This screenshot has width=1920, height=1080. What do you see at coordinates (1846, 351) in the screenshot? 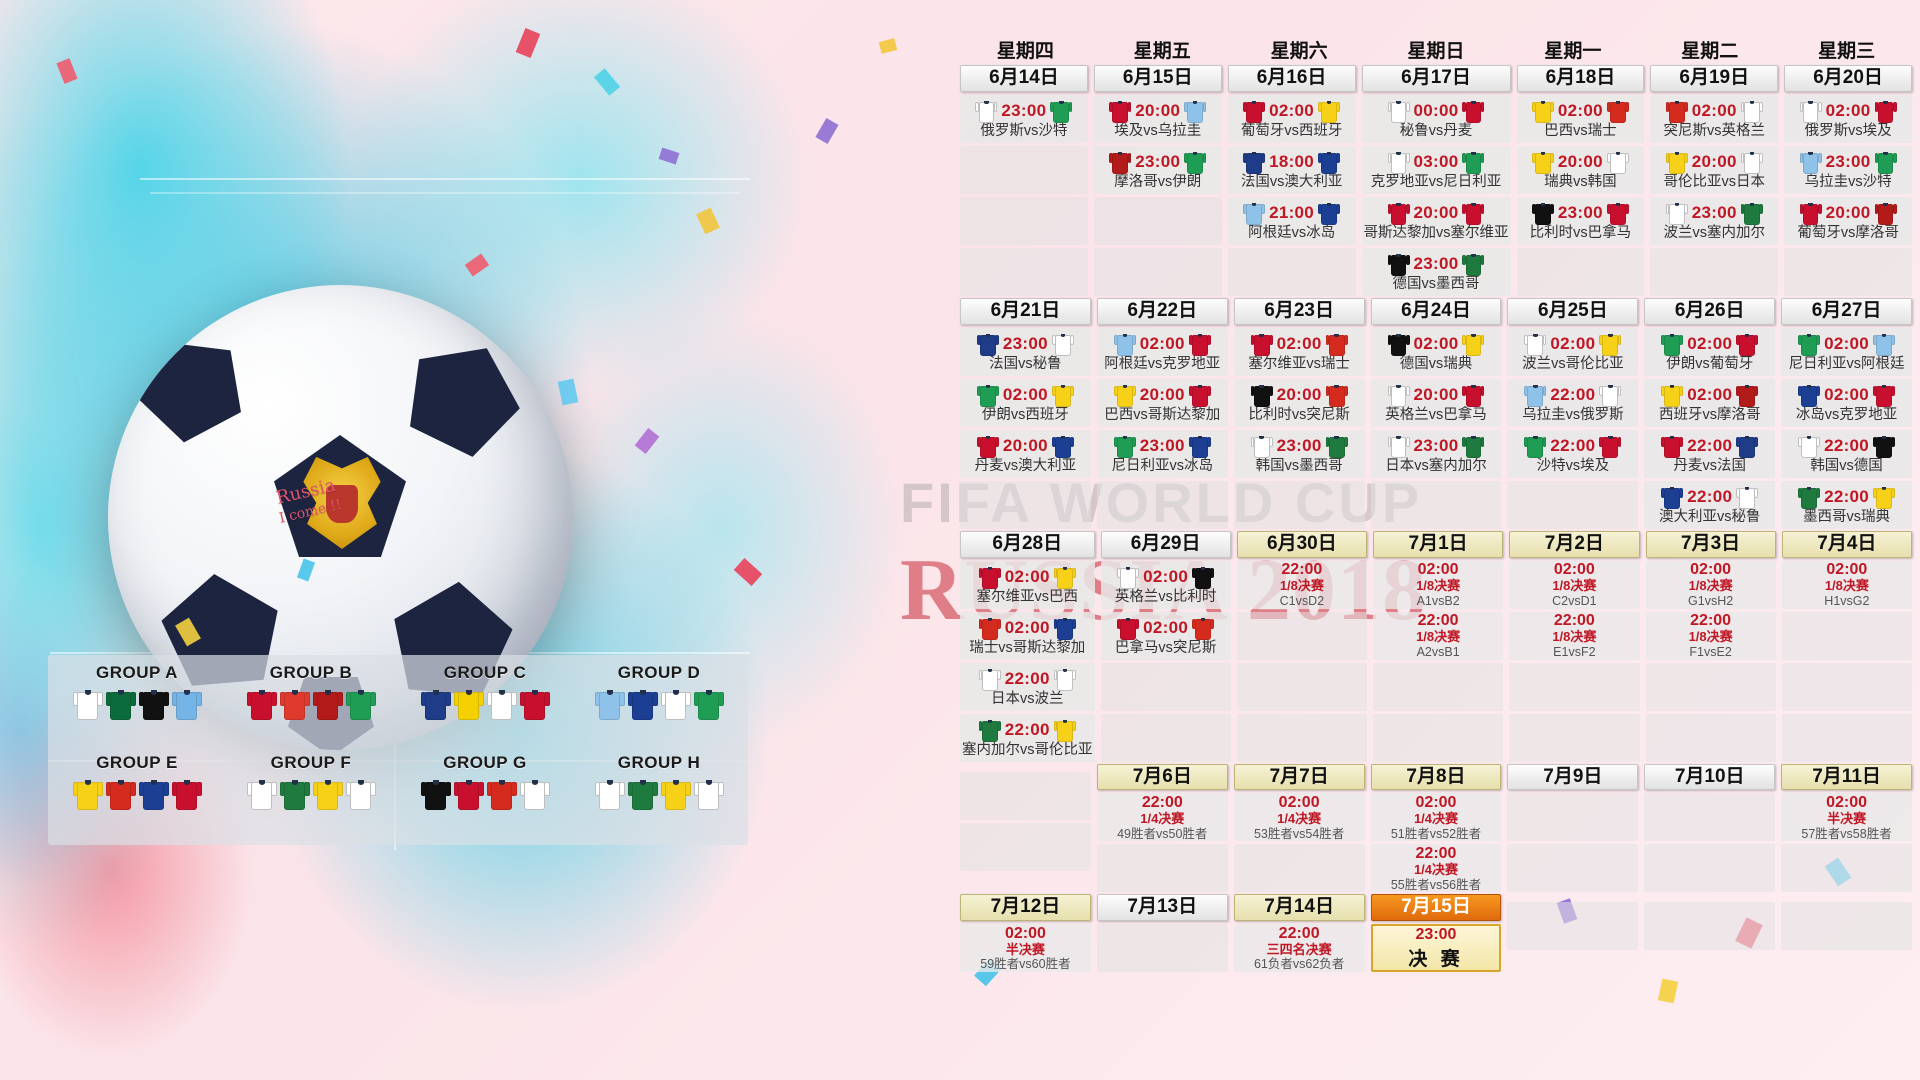
I see `match-cell: 02:00 尼日利亚vs阿根廷` at bounding box center [1846, 351].